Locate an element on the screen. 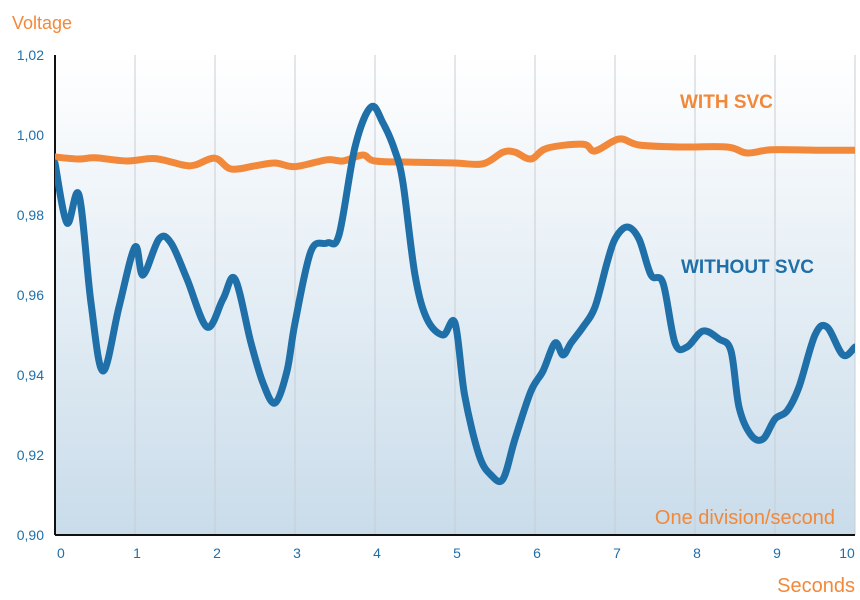  x-tick-label: 9 is located at coordinates (777, 553).